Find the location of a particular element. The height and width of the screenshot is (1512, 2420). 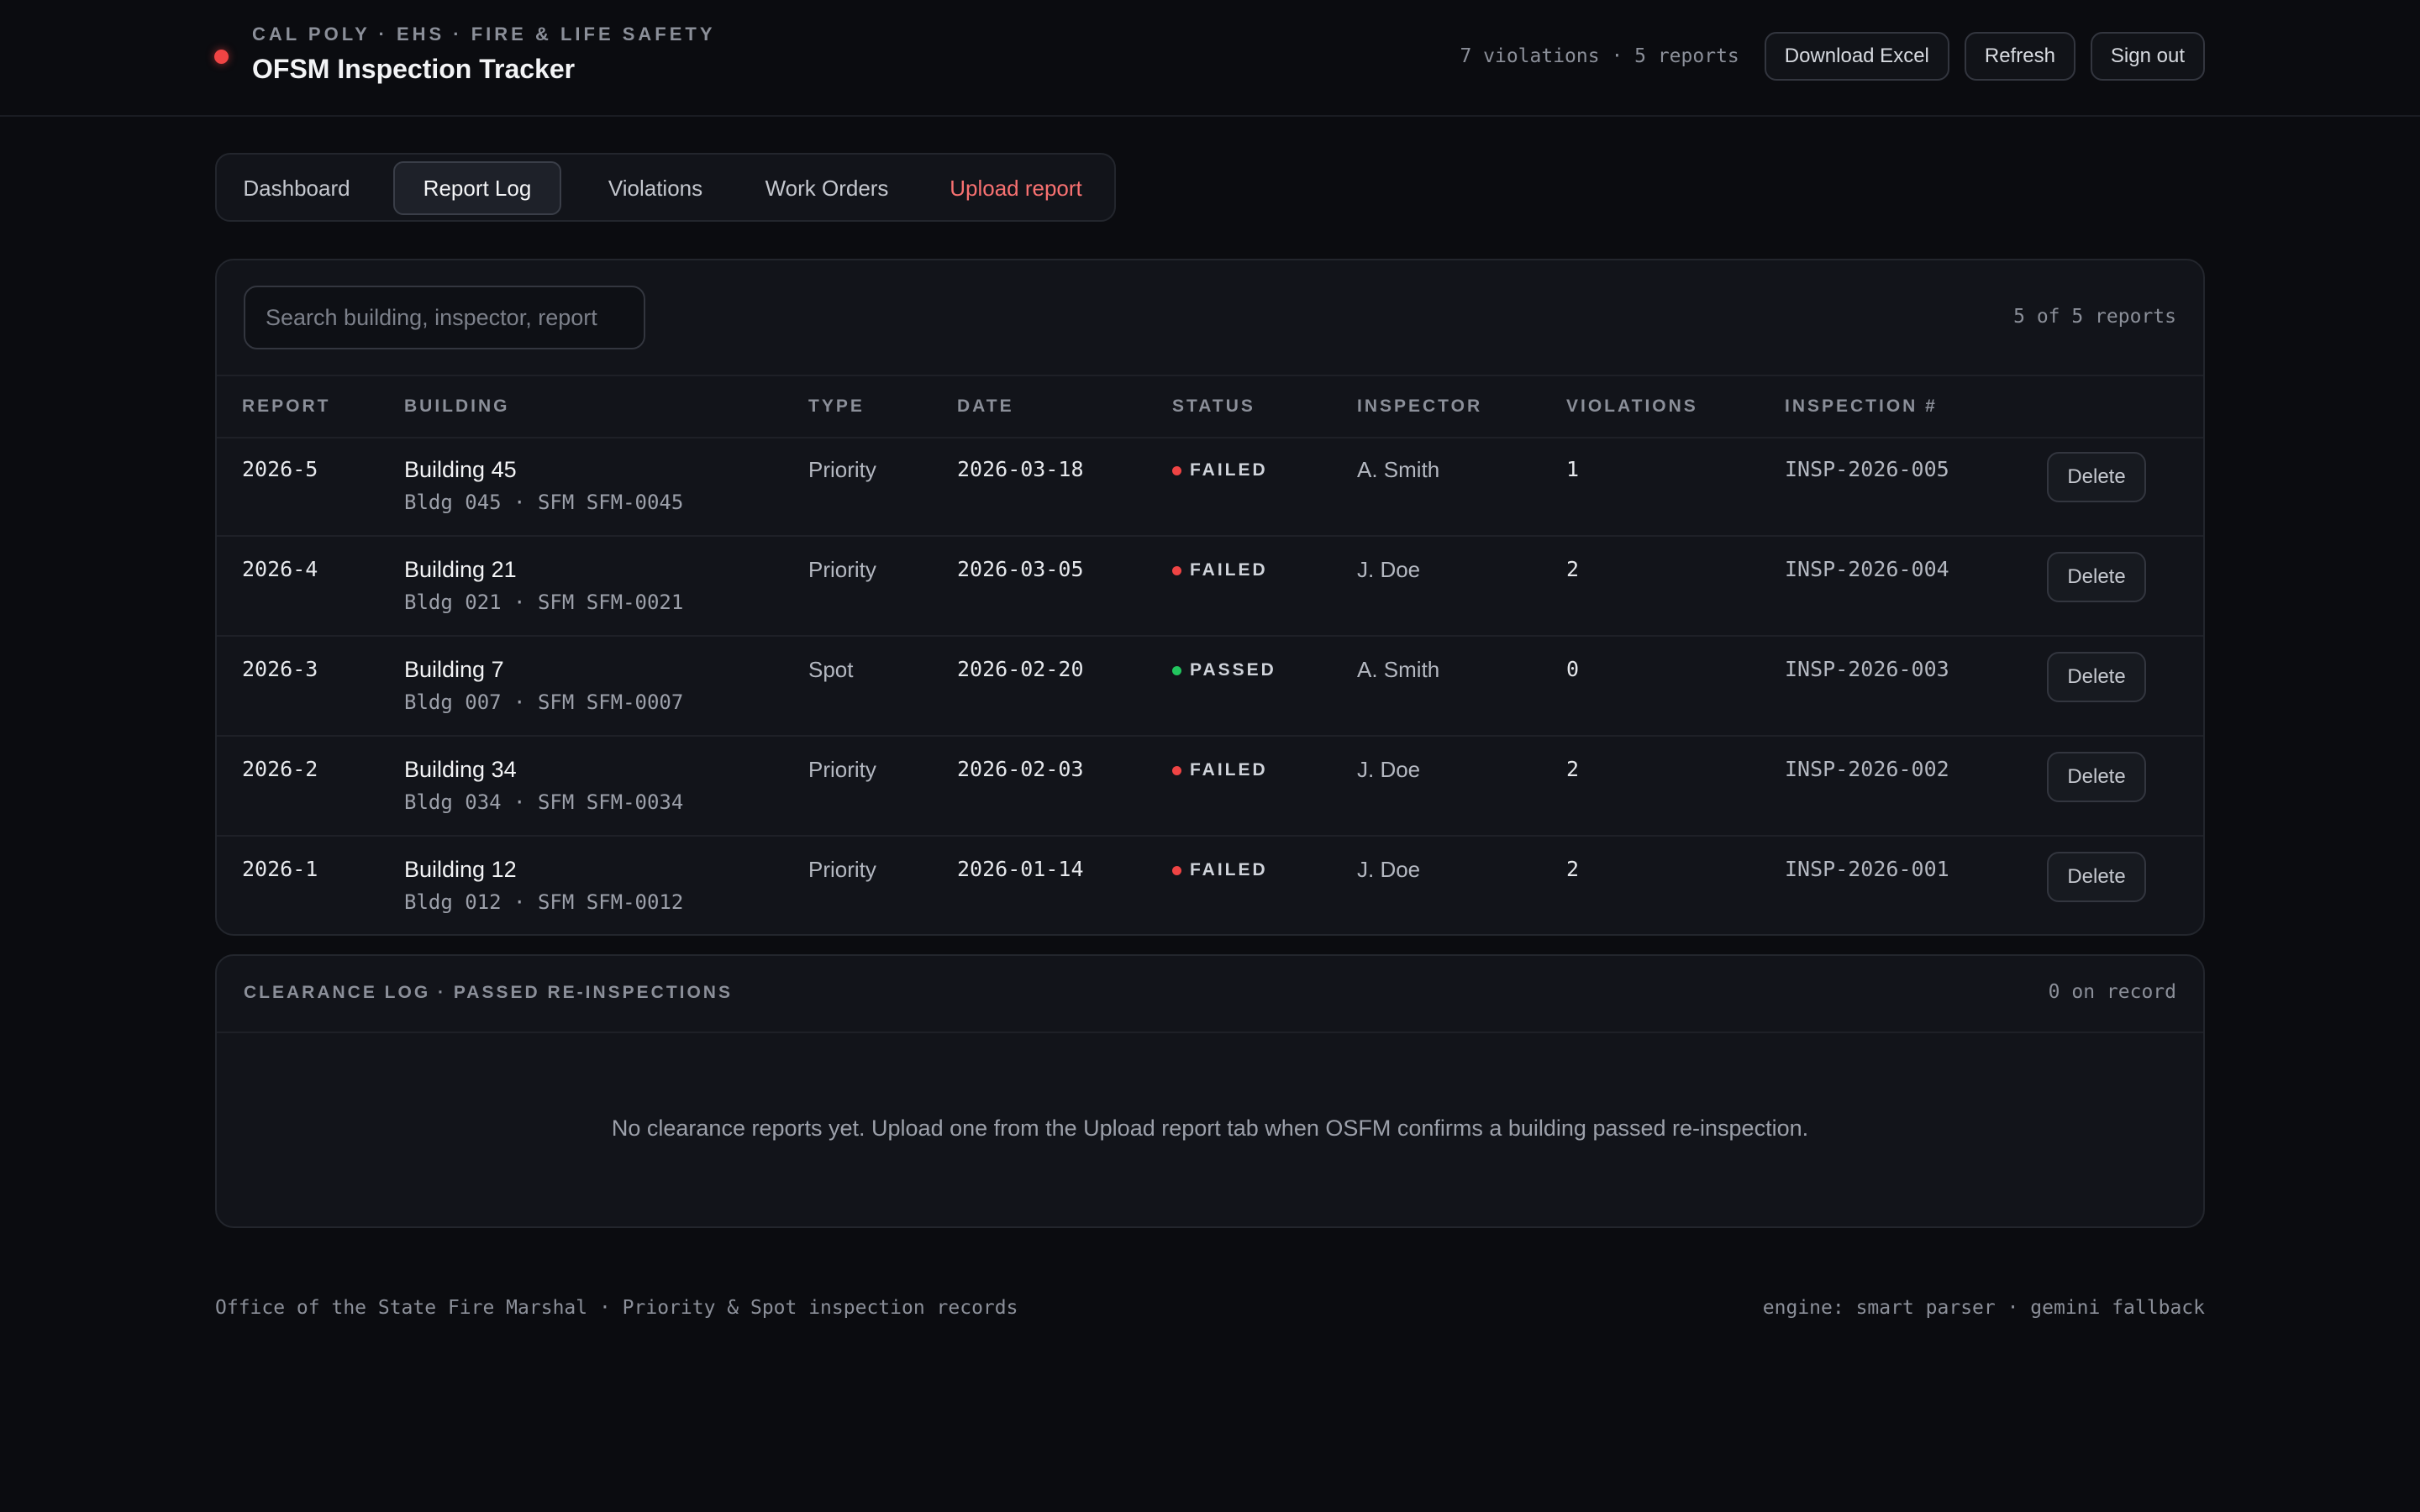

report-date: 2026-02-20 is located at coordinates (1021, 669).